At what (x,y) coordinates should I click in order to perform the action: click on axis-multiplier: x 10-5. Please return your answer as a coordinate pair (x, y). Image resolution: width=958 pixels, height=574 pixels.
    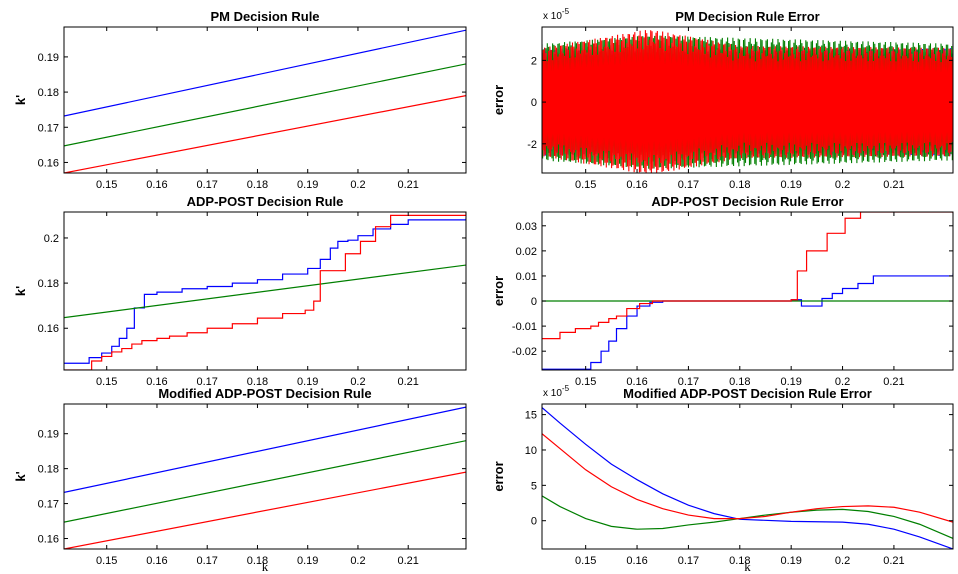
    Looking at the image, I should click on (556, 391).